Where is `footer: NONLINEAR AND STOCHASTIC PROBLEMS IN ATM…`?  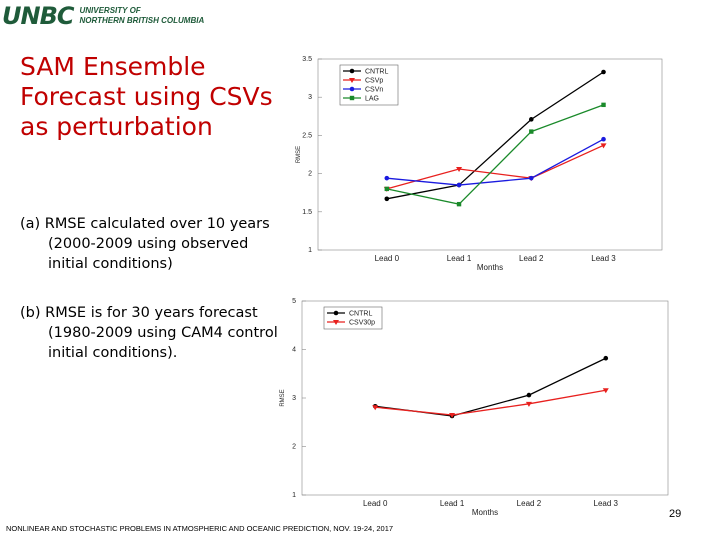 footer: NONLINEAR AND STOCHASTIC PROBLEMS IN ATM… is located at coordinates (200, 528).